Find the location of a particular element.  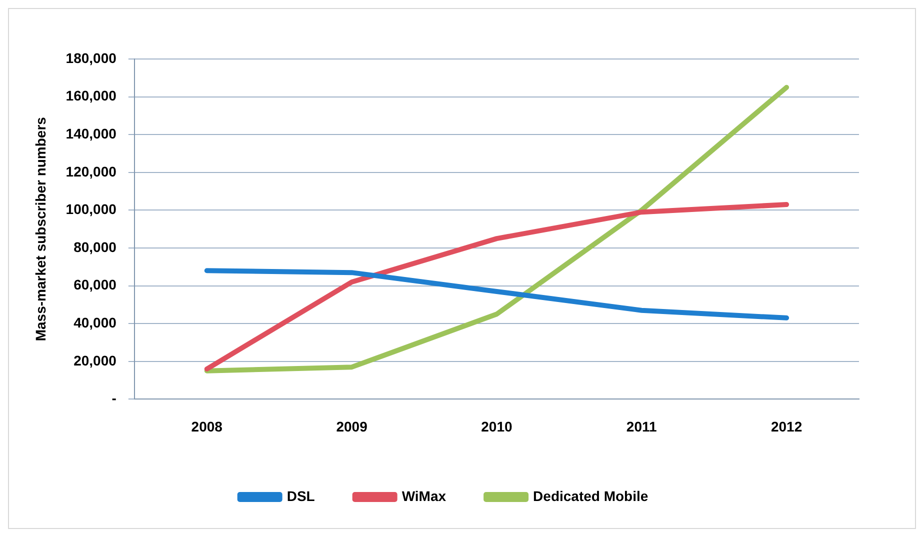

y-tick-label: 80,000 is located at coordinates (95, 246).